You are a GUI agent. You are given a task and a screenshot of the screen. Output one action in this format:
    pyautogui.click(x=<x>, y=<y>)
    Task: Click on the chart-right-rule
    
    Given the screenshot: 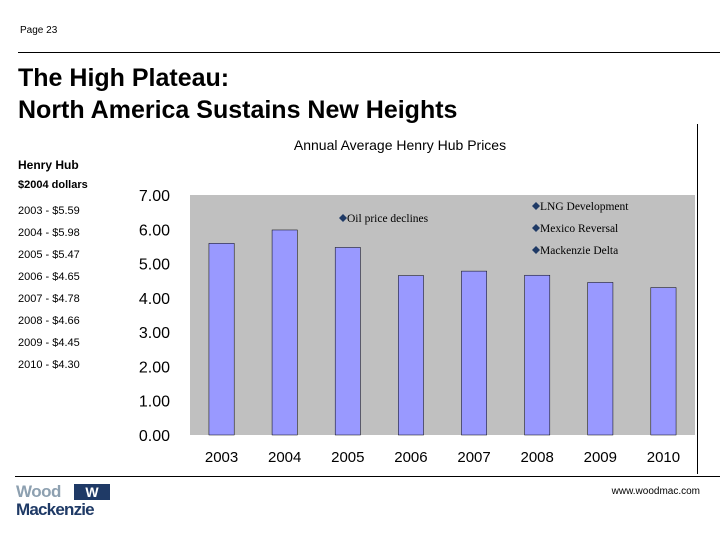 What is the action you would take?
    pyautogui.click(x=697, y=299)
    